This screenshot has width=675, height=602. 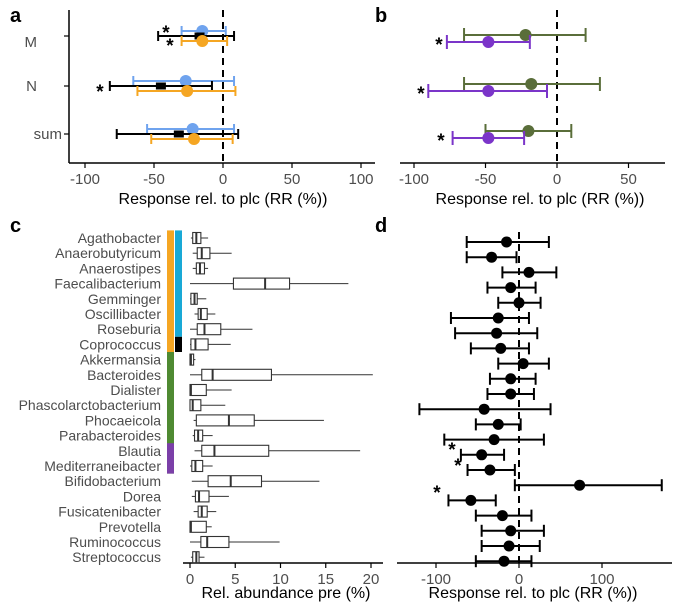 I want to click on panel-b-x-tick-label-1: -50, so click(x=486, y=179).